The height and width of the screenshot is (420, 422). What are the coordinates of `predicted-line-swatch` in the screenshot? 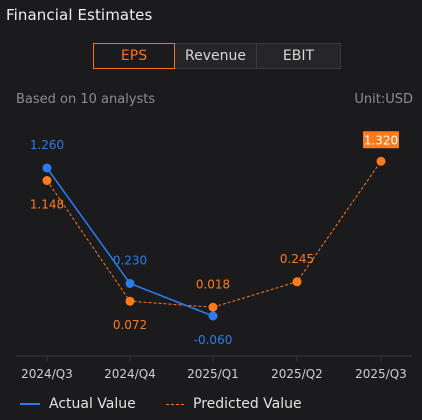 It's located at (175, 404).